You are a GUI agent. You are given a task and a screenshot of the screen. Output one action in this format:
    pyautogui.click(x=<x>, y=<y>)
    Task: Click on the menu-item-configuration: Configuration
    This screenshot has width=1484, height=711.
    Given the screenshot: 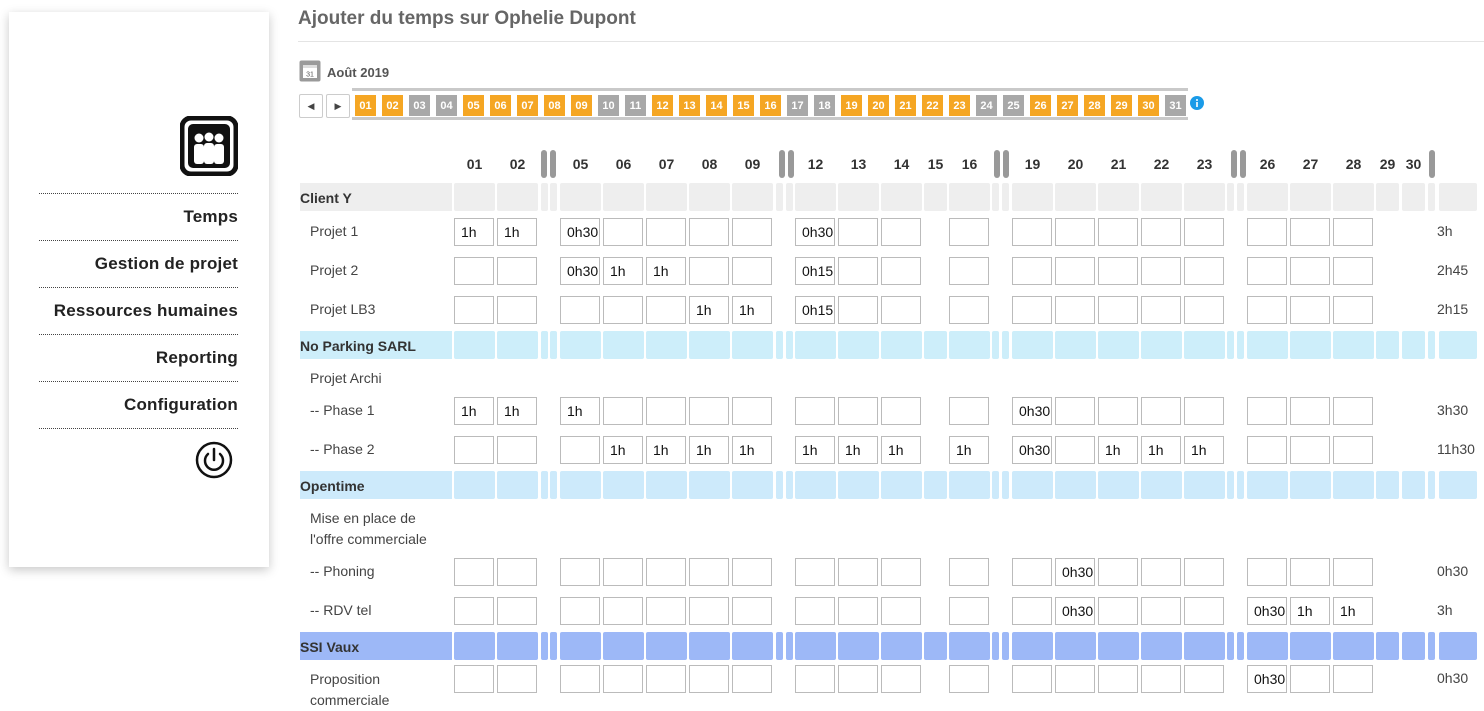 What is the action you would take?
    pyautogui.click(x=138, y=405)
    